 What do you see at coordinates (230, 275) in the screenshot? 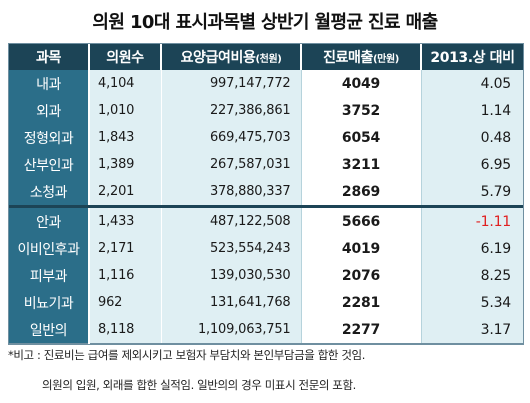
I see `cell-amount: 139,030,530` at bounding box center [230, 275].